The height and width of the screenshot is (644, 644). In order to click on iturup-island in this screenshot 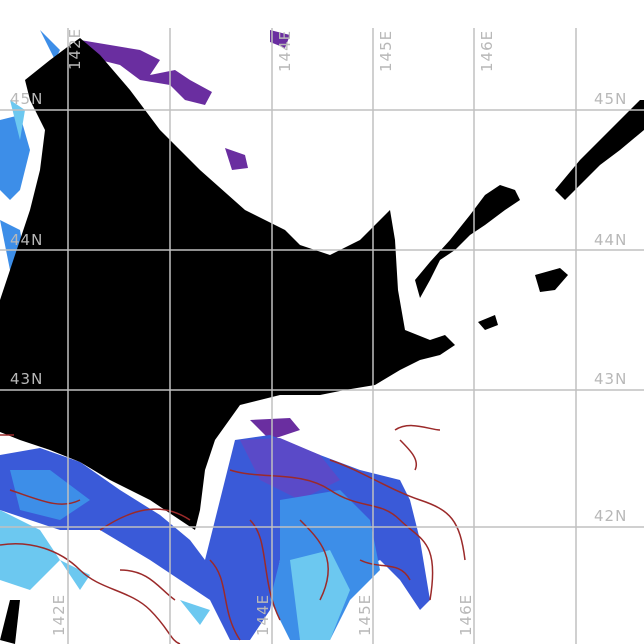, I will do `click(599, 150)`.